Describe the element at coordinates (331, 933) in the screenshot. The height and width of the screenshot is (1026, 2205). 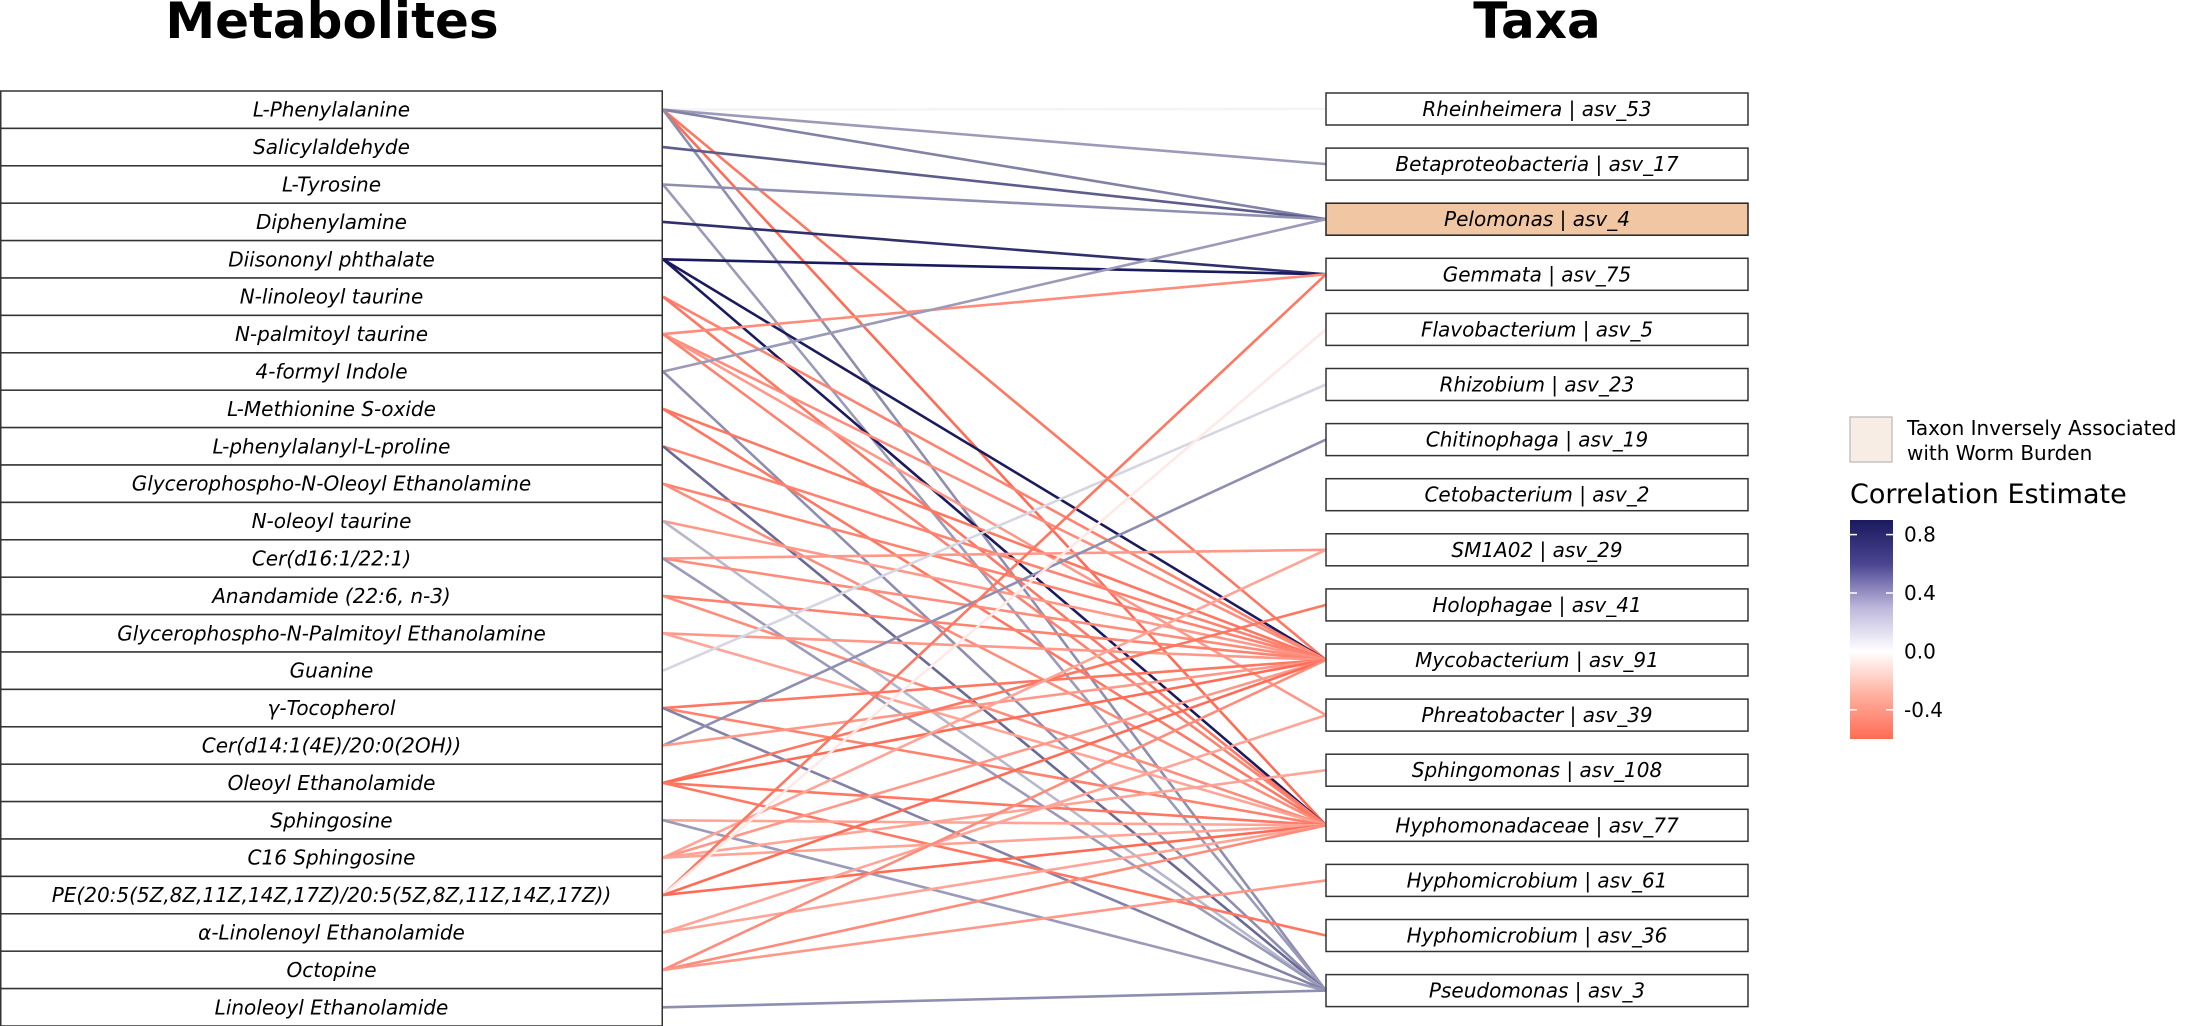
I see `metabolite-label: α-Linolenoyl Ethanolamide` at that location.